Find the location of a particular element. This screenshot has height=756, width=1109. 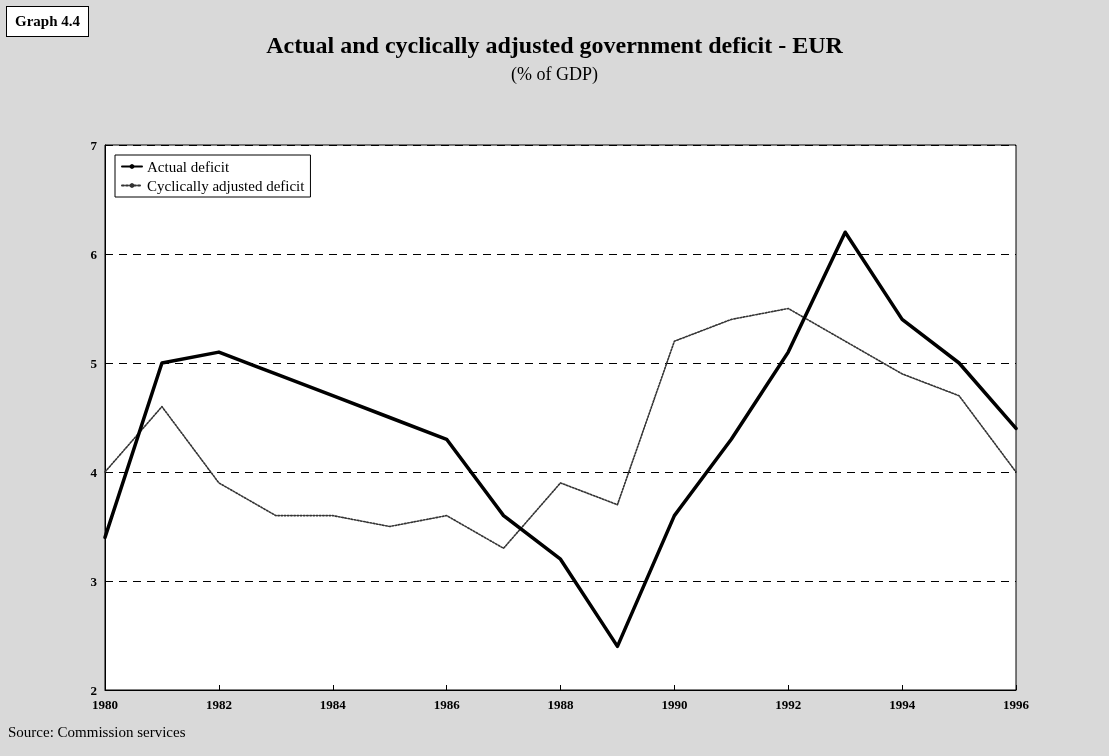

x-tick-label: 1994 is located at coordinates (902, 704).